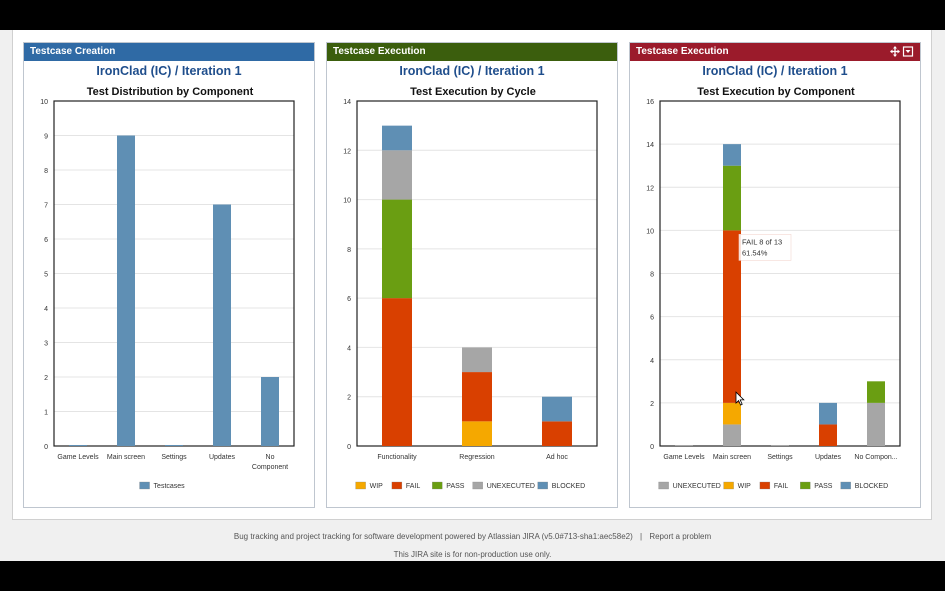 The width and height of the screenshot is (945, 591). I want to click on bar-testcases-main-screen, so click(126, 291).